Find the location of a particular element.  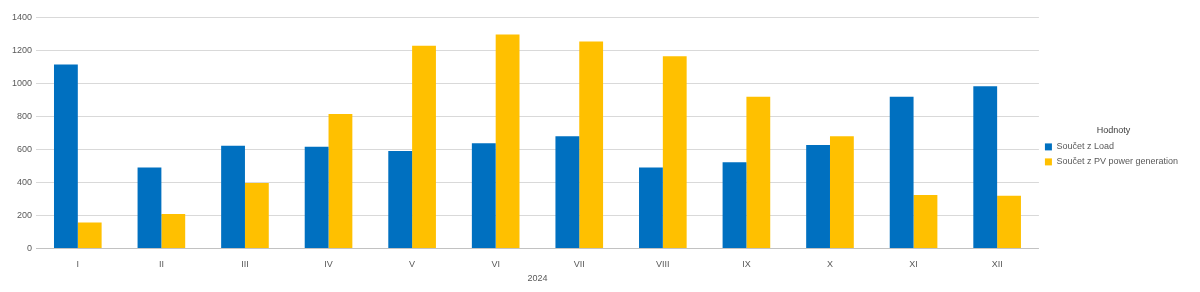

x-tick-label: VI is located at coordinates (495, 264).